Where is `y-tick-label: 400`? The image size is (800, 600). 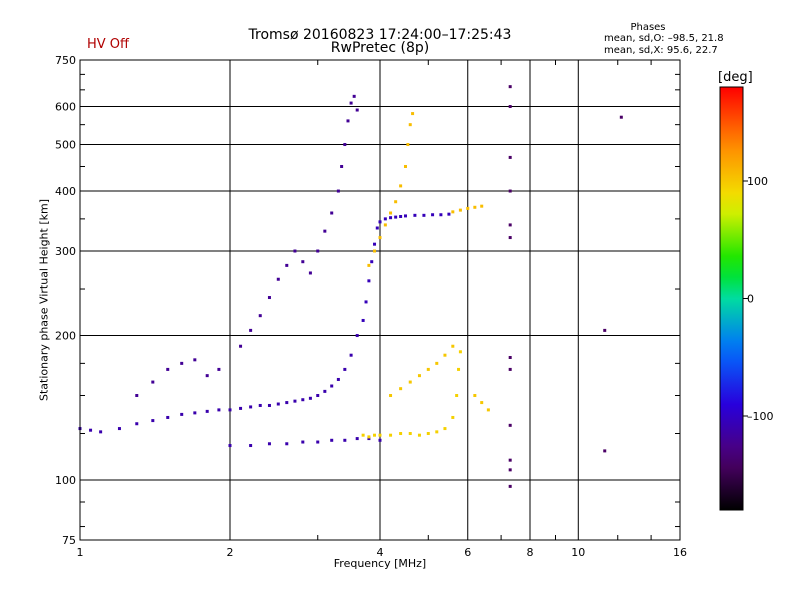 y-tick-label: 400 is located at coordinates (65, 191).